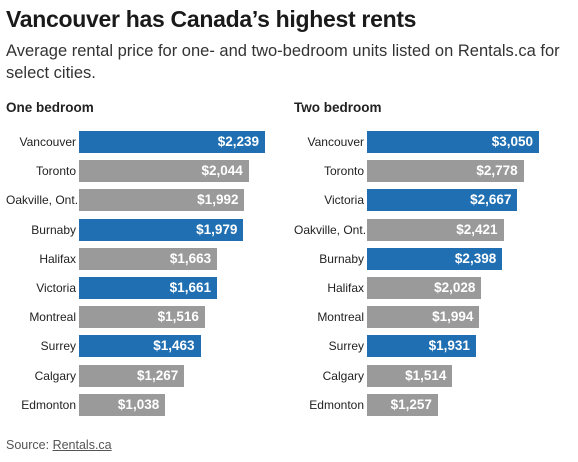 This screenshot has width=578, height=462. Describe the element at coordinates (162, 200) in the screenshot. I see `bar: $1,992` at that location.